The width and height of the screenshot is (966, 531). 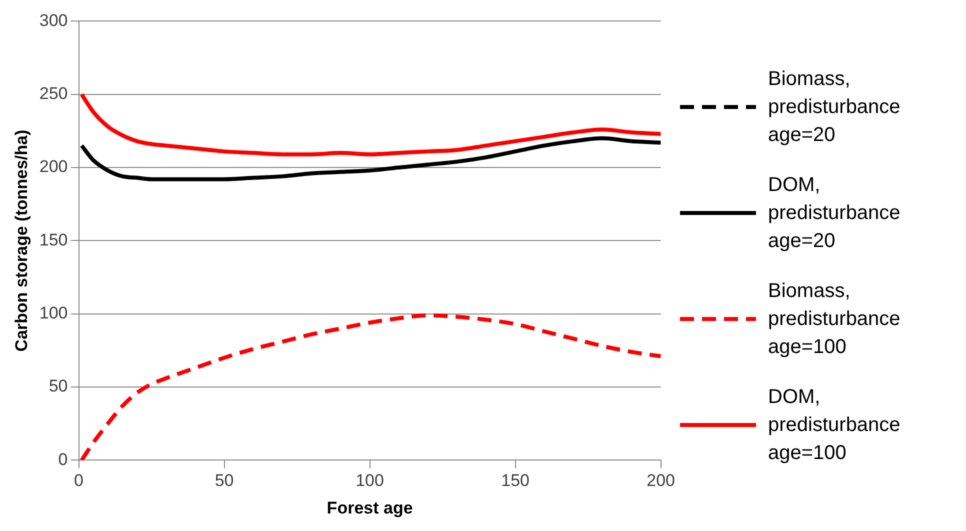 What do you see at coordinates (79, 480) in the screenshot?
I see `x-tick-label: 0` at bounding box center [79, 480].